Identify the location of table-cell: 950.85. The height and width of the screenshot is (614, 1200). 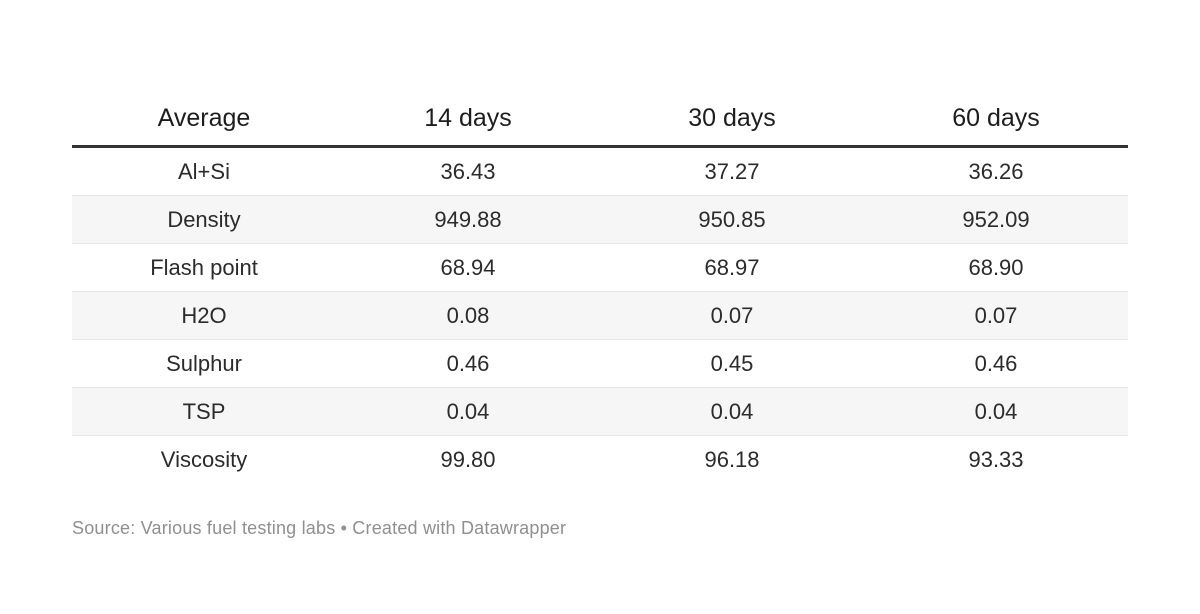
(732, 219).